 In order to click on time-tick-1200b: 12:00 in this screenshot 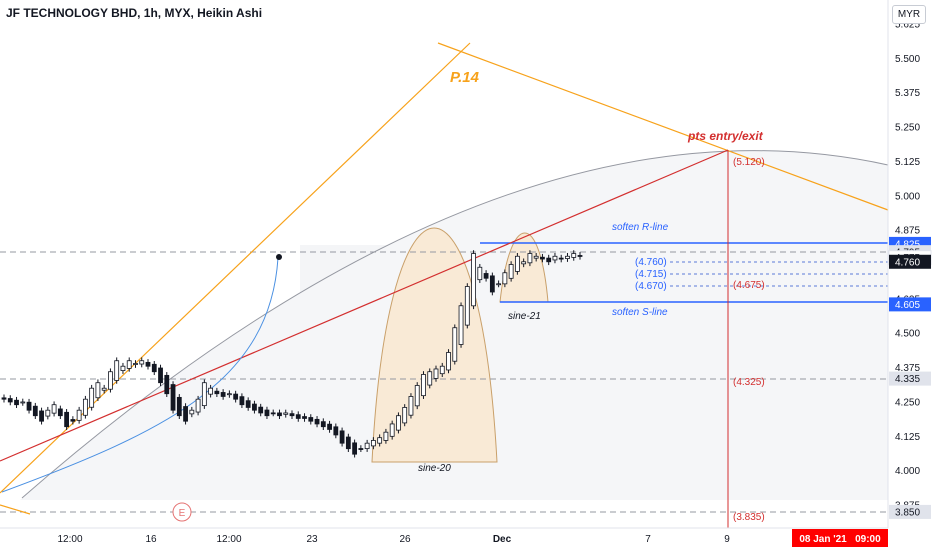, I will do `click(228, 539)`.